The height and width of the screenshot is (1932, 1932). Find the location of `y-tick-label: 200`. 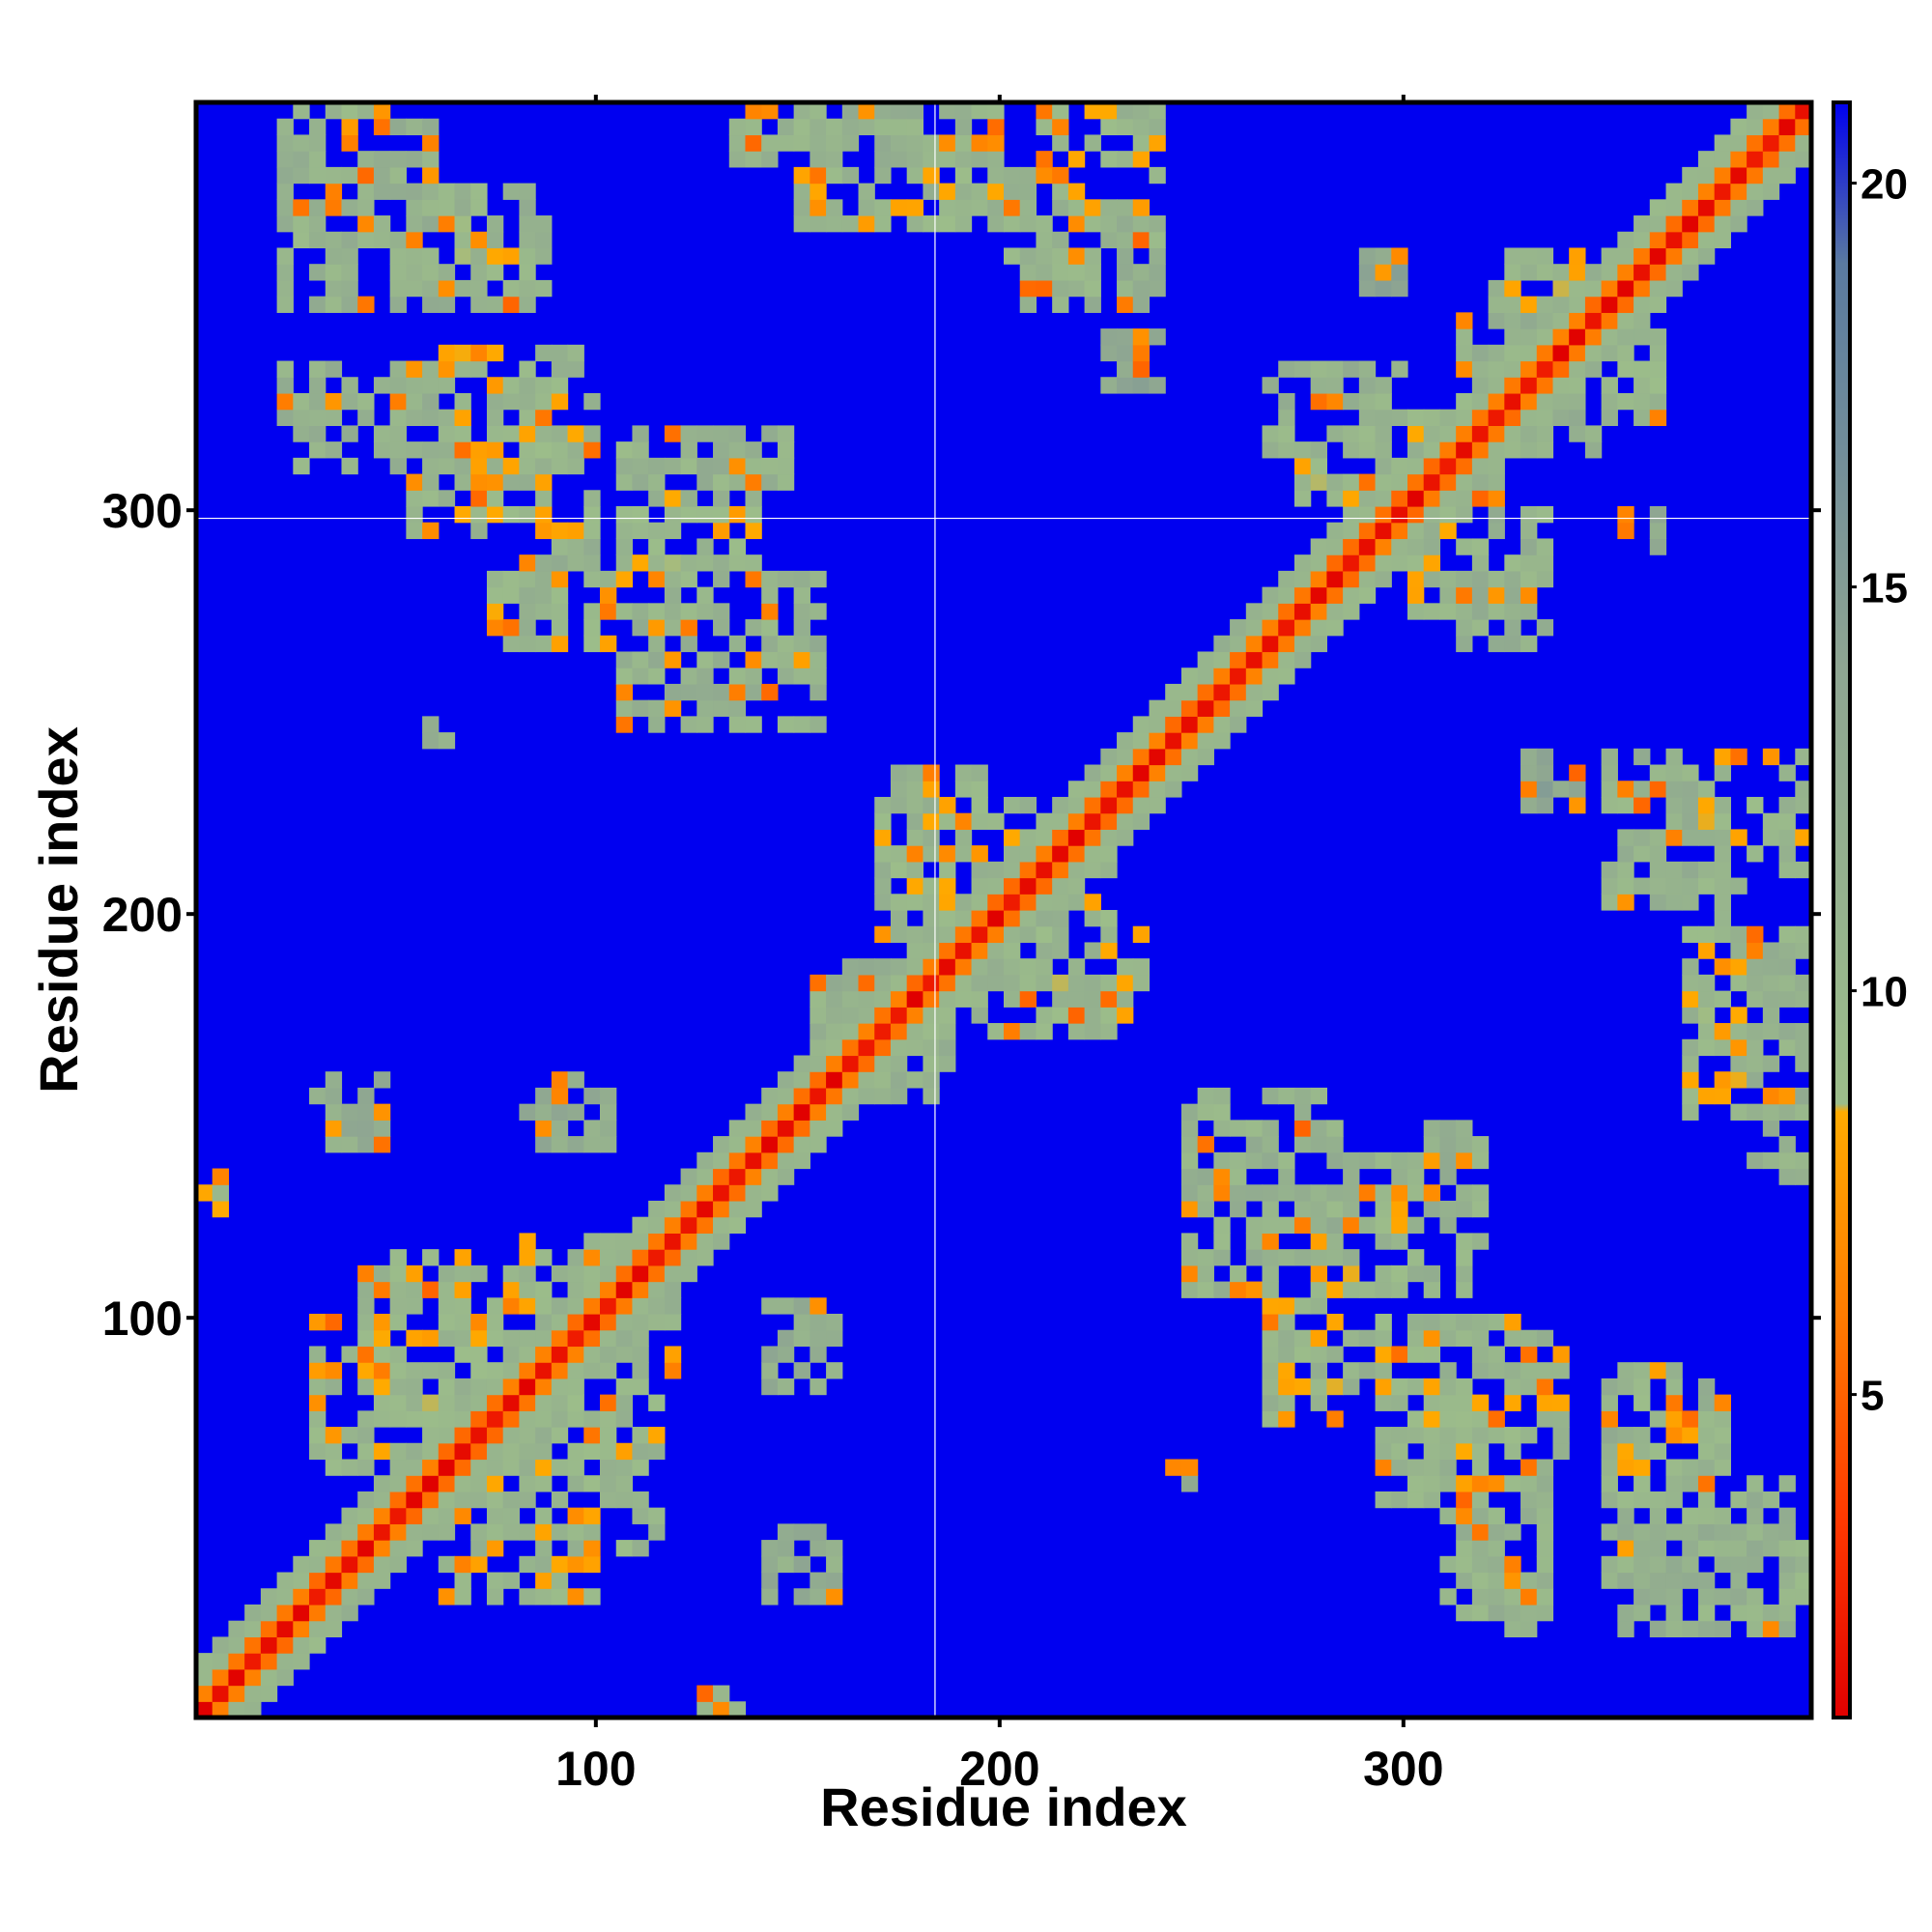

y-tick-label: 200 is located at coordinates (142, 915).